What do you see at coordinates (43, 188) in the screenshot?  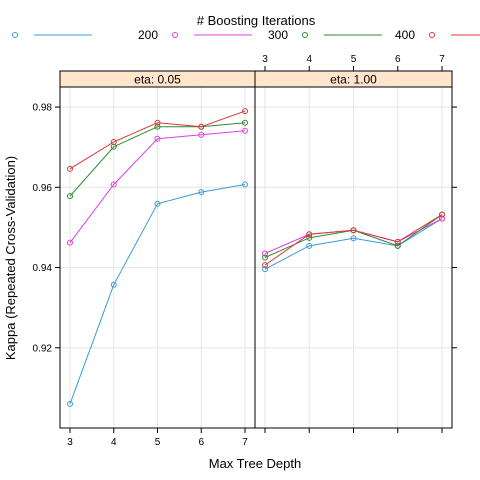 I see `y-tick-label: 0.96` at bounding box center [43, 188].